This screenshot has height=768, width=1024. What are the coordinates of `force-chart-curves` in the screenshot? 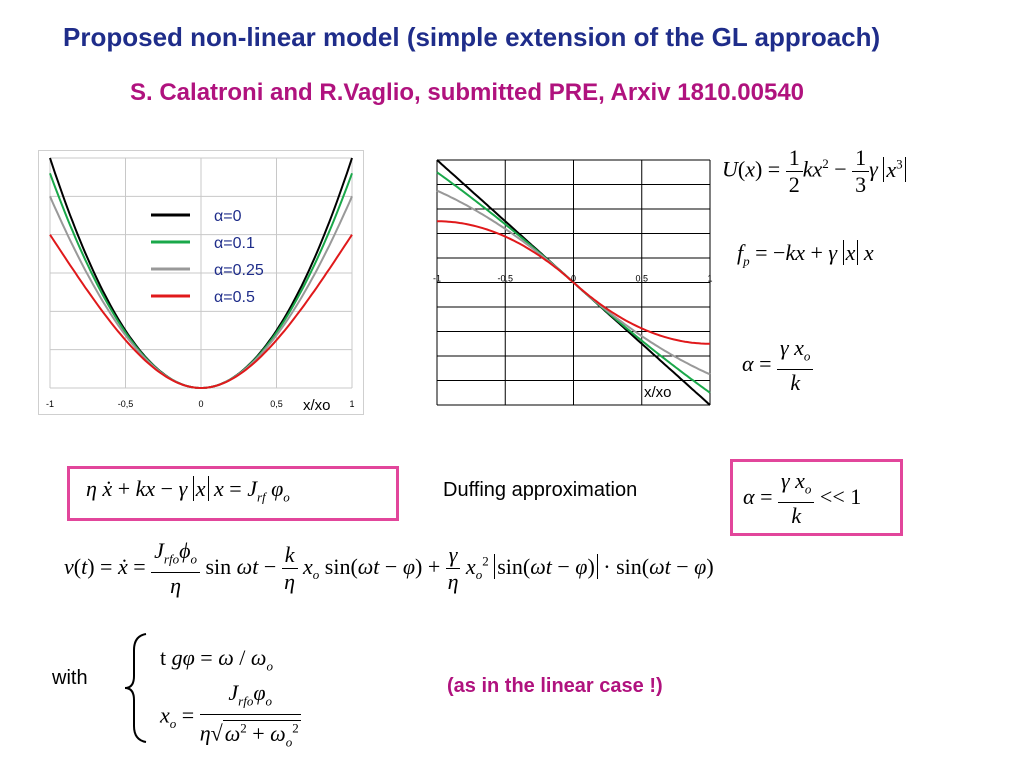 It's located at (573, 282).